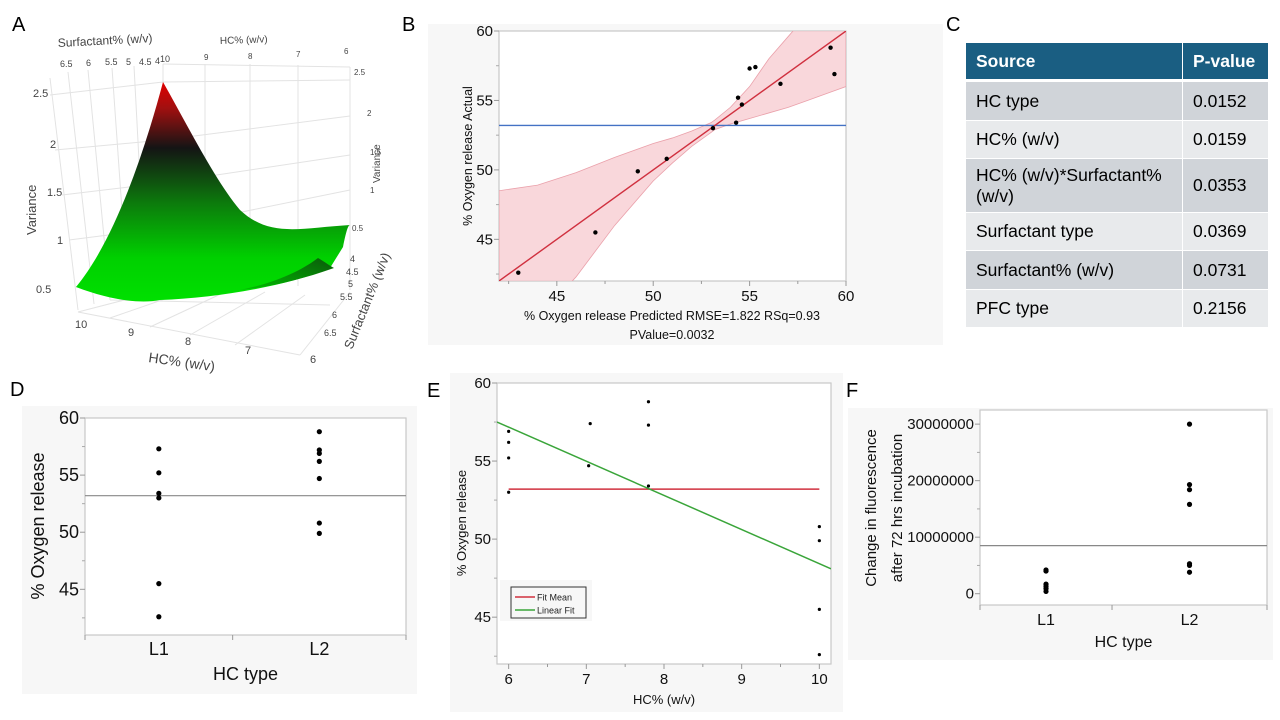 This screenshot has width=1280, height=720. Describe the element at coordinates (128, 62) in the screenshot. I see `surfactant-top-tick-label: 5` at that location.